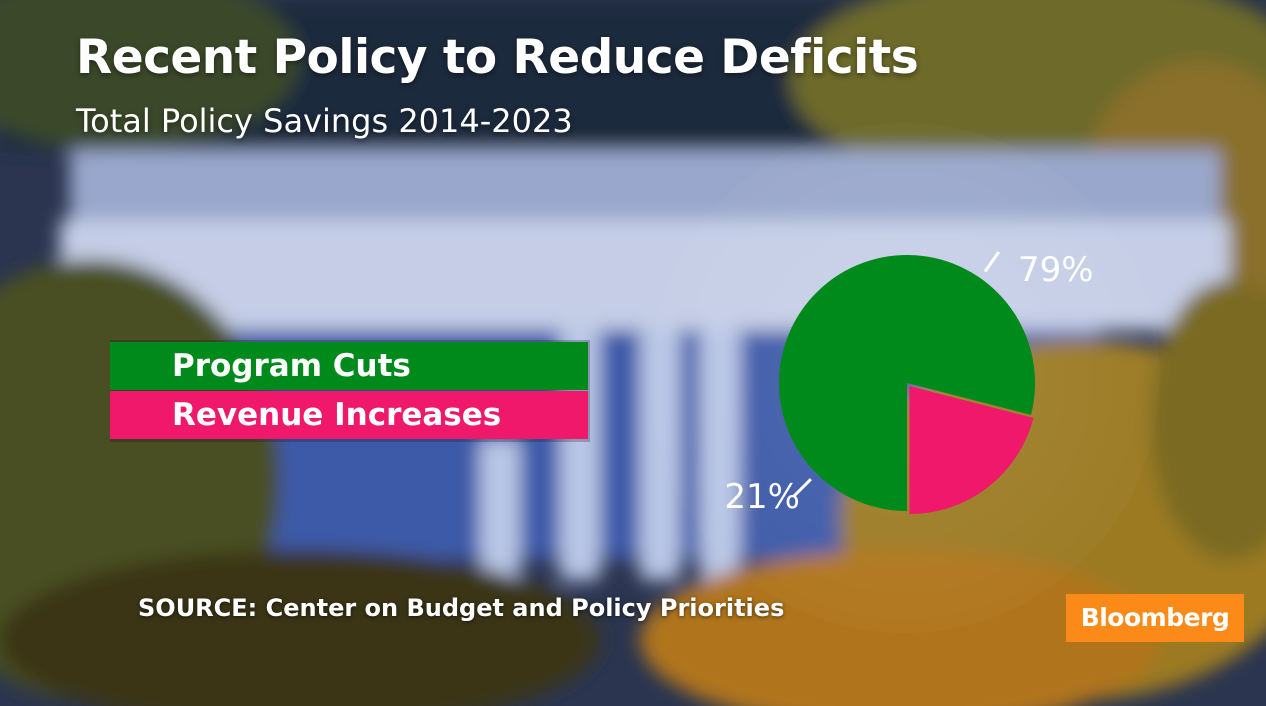 This screenshot has height=706, width=1266. I want to click on legend-item-revenue-increases: Revenue Increases, so click(349, 415).